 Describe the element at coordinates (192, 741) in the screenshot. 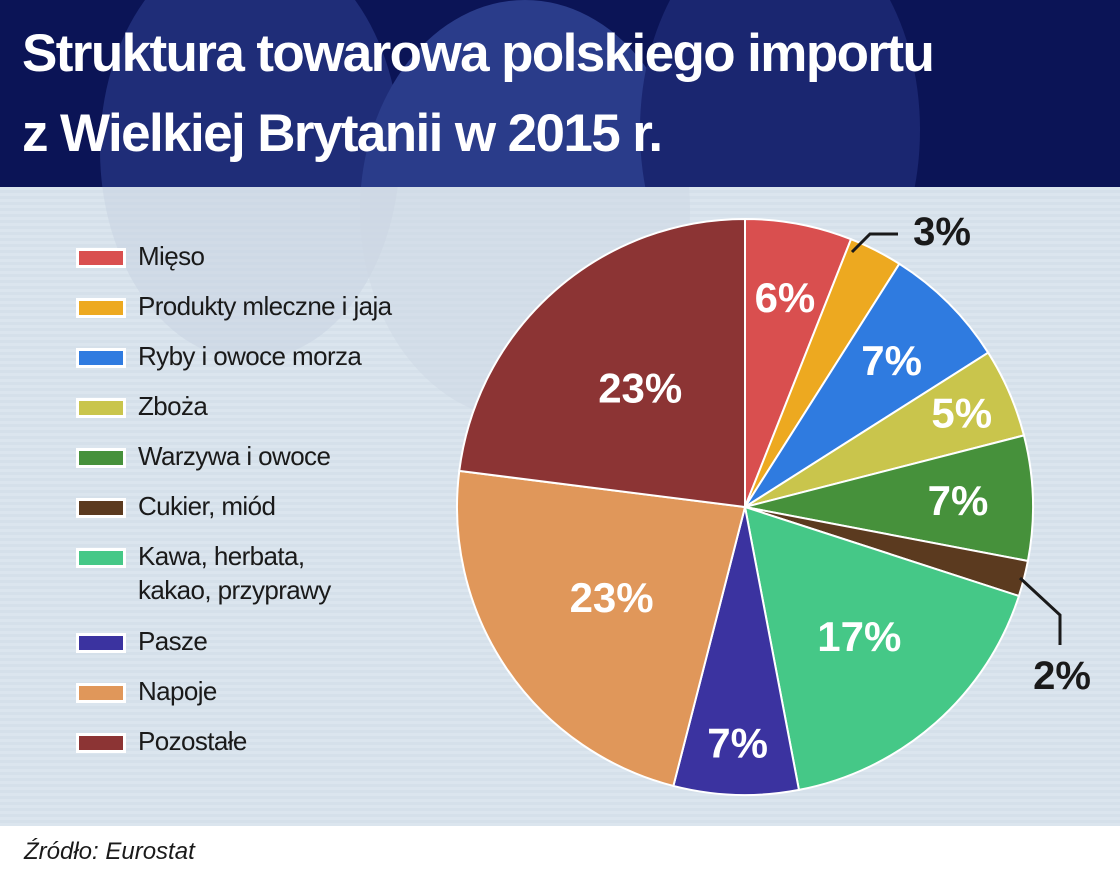

I see `legend-label: Pozostałe` at that location.